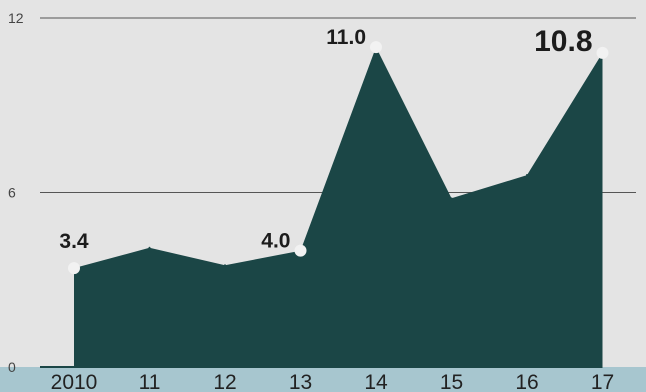 The width and height of the screenshot is (646, 392). What do you see at coordinates (602, 381) in the screenshot?
I see `x-tick-label-17: 17` at bounding box center [602, 381].